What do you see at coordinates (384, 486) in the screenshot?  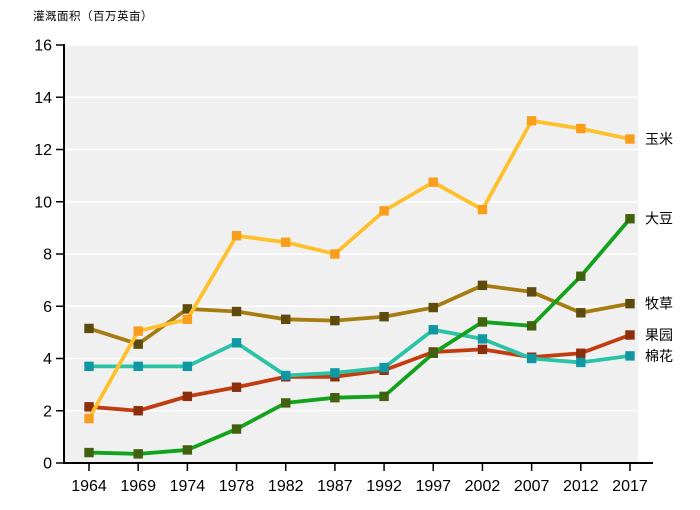 I see `x-tick-label: 1992` at bounding box center [384, 486].